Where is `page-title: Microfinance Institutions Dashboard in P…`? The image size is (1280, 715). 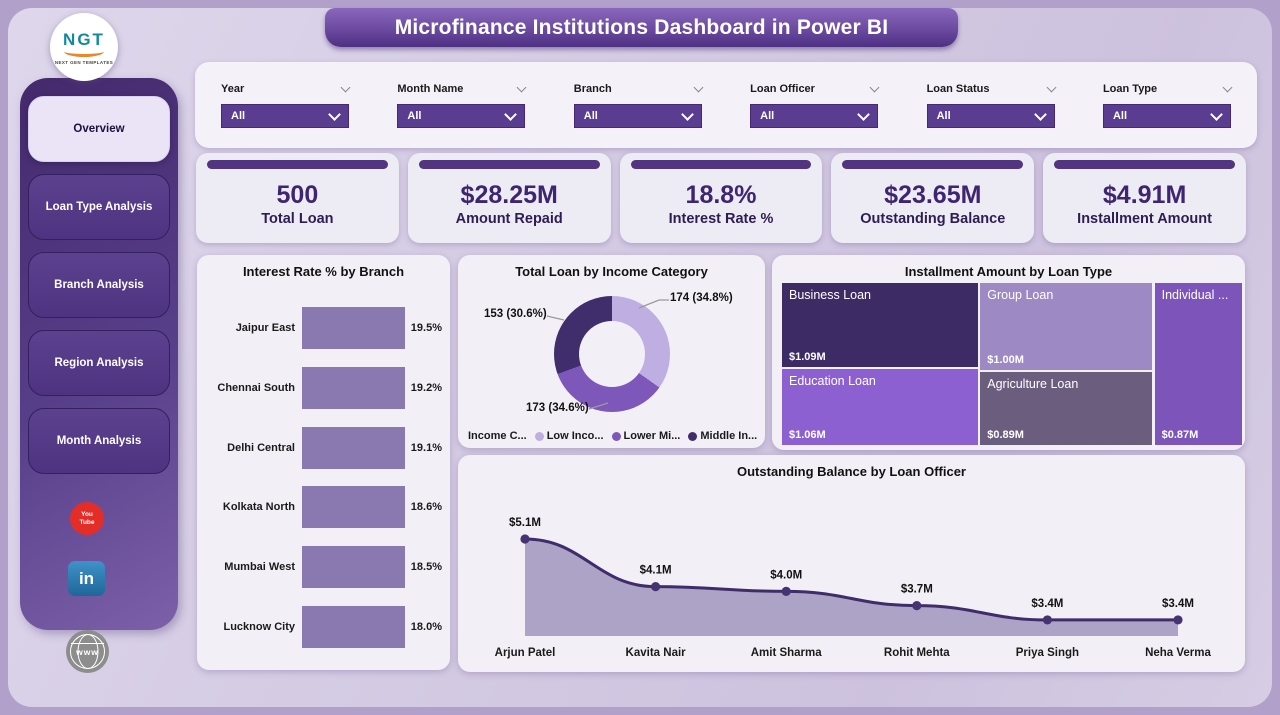
page-title: Microfinance Institutions Dashboard in P… is located at coordinates (641, 27).